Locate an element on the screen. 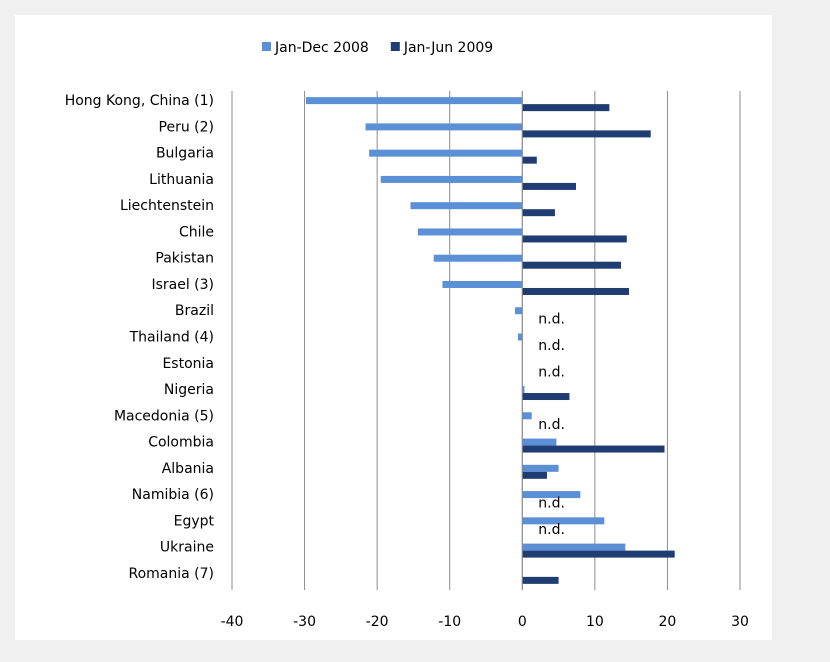 This screenshot has height=662, width=830. y-tick-label: Chile is located at coordinates (196, 232).